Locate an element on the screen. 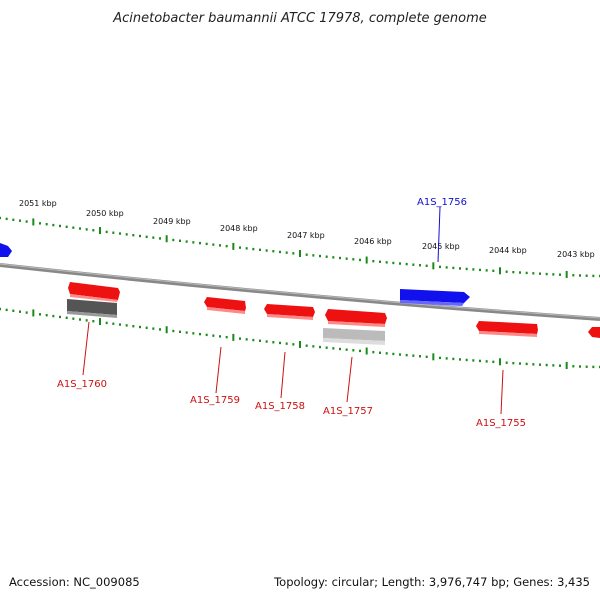 Image resolution: width=600 pixels, height=600 pixels. gene-label-a1s-1758: A1S_1758 is located at coordinates (280, 406).